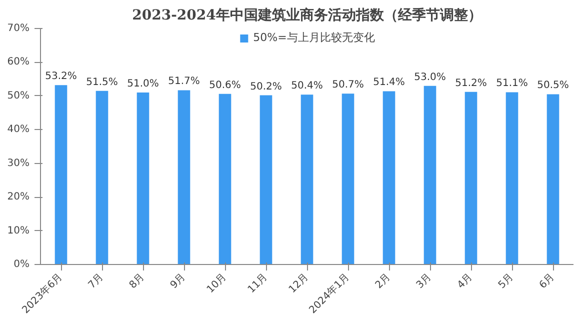 The height and width of the screenshot is (322, 583). I want to click on y-tick-label: 0%, so click(22, 264).